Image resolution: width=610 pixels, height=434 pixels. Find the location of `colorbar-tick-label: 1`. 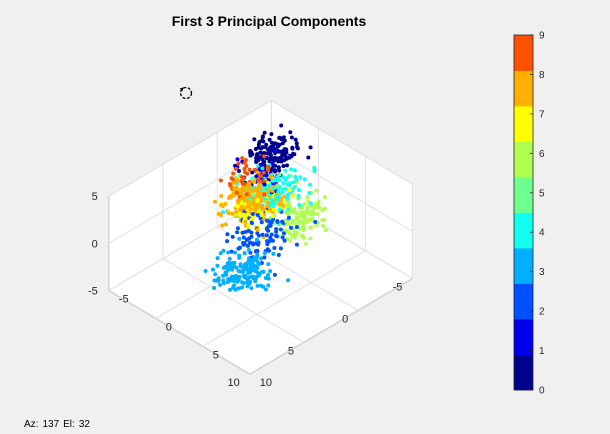

colorbar-tick-label: 1 is located at coordinates (542, 351).